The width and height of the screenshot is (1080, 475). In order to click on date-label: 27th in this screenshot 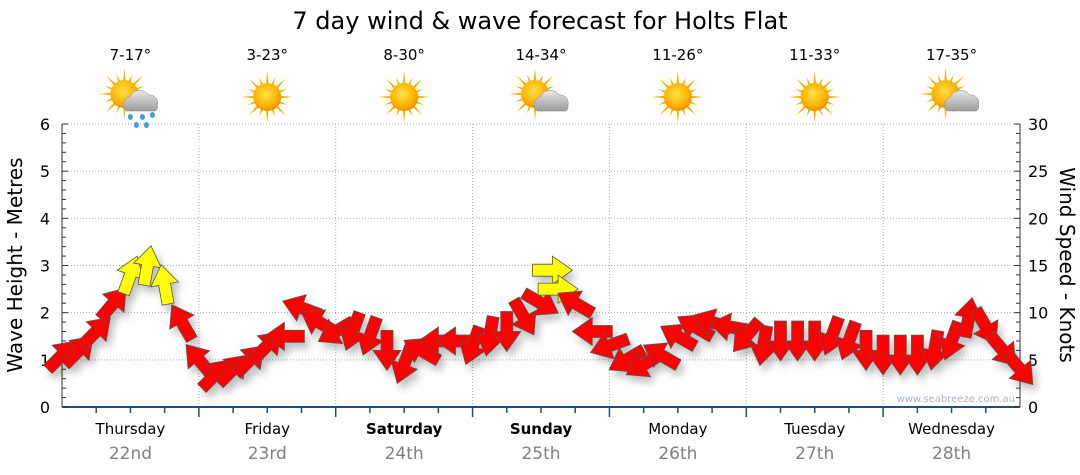, I will do `click(814, 454)`.